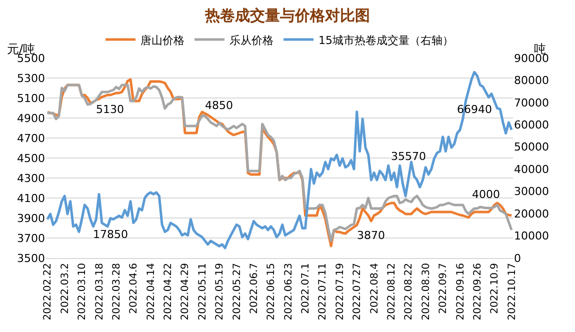 This screenshot has width=575, height=332. What do you see at coordinates (409, 291) in the screenshot?
I see `x-tick-label: 2022.08.22` at bounding box center [409, 291].